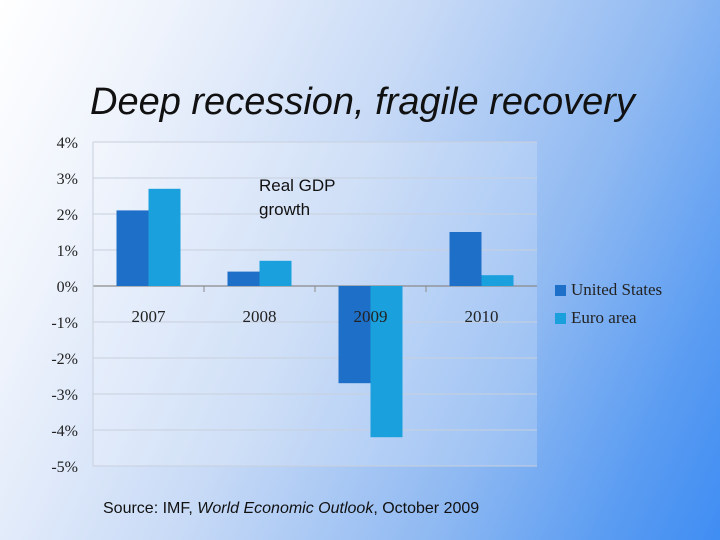 This screenshot has height=540, width=720. I want to click on y-tick-label: 2%, so click(67, 215).